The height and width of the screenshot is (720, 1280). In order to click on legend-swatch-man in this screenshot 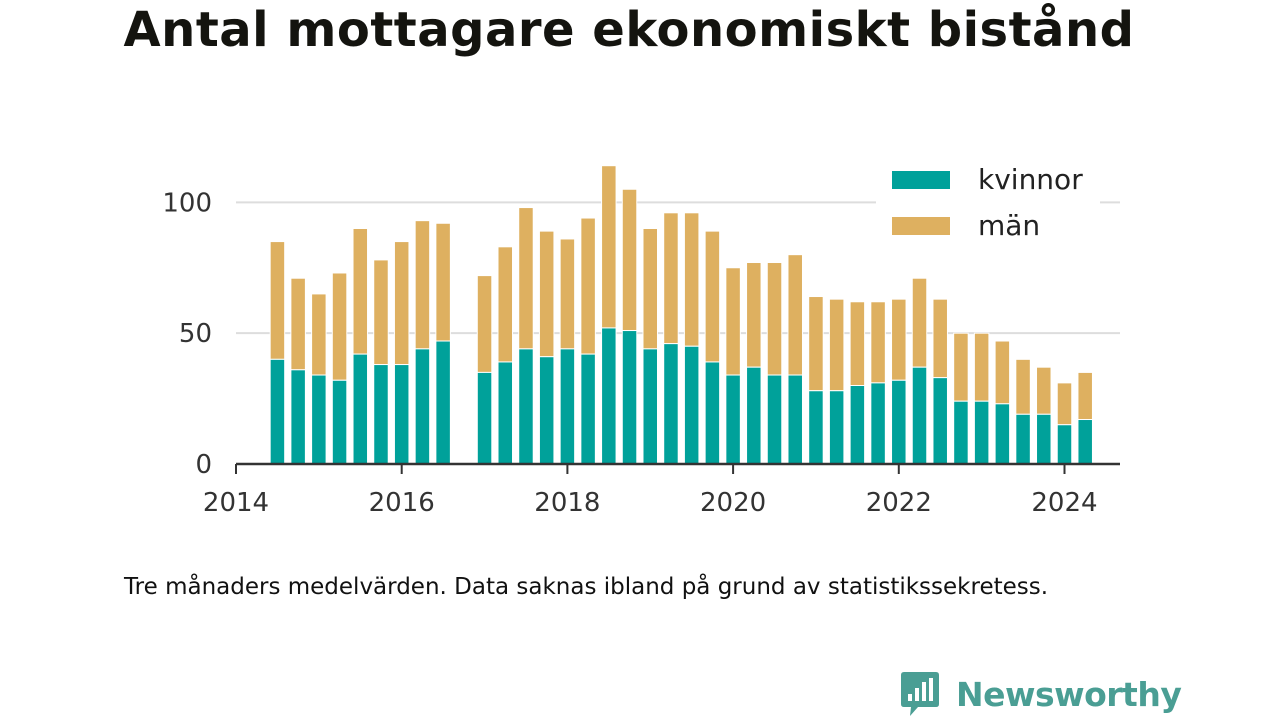, I will do `click(921, 226)`.